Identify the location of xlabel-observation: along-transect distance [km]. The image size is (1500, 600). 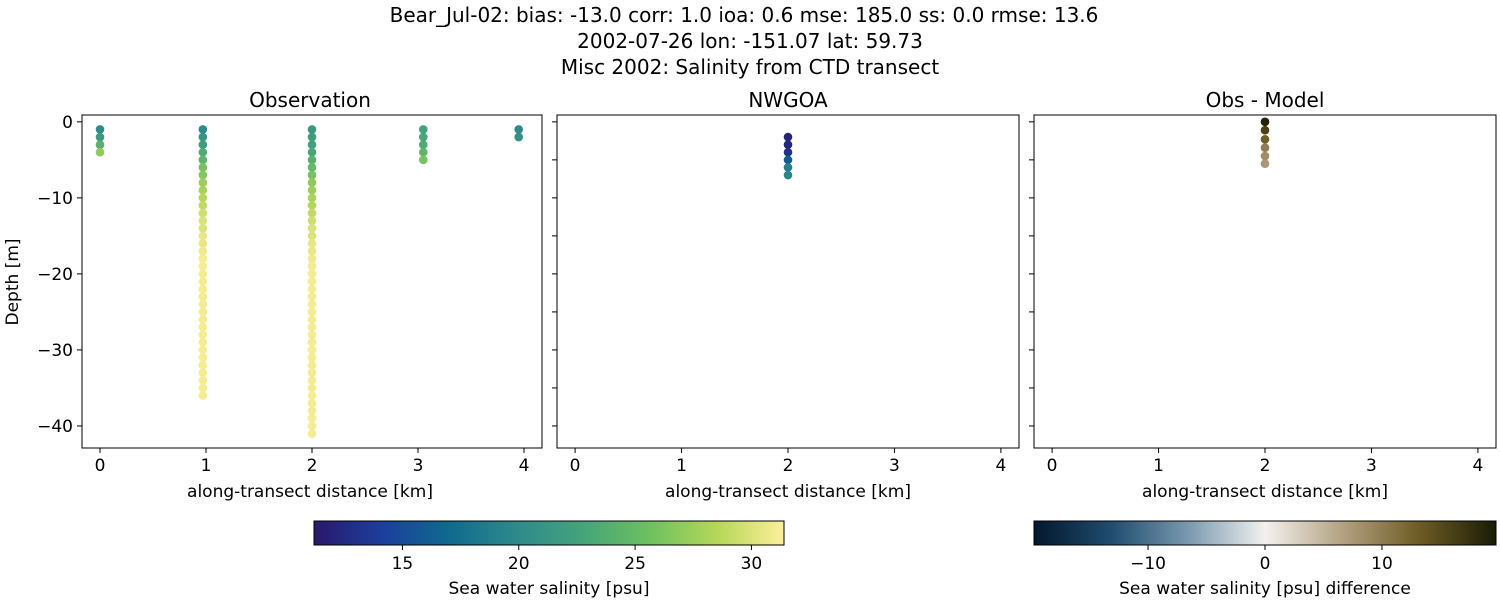
(310, 492).